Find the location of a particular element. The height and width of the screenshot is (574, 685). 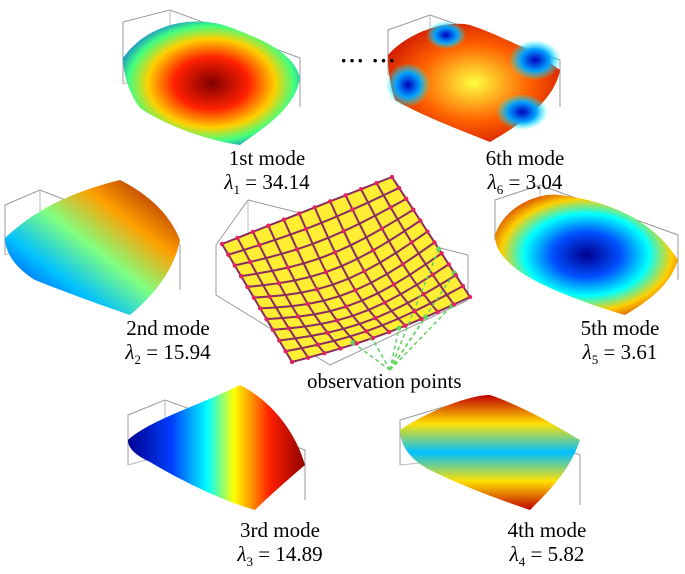

eigenvalue: λ3 = 14.89 is located at coordinates (280, 556).